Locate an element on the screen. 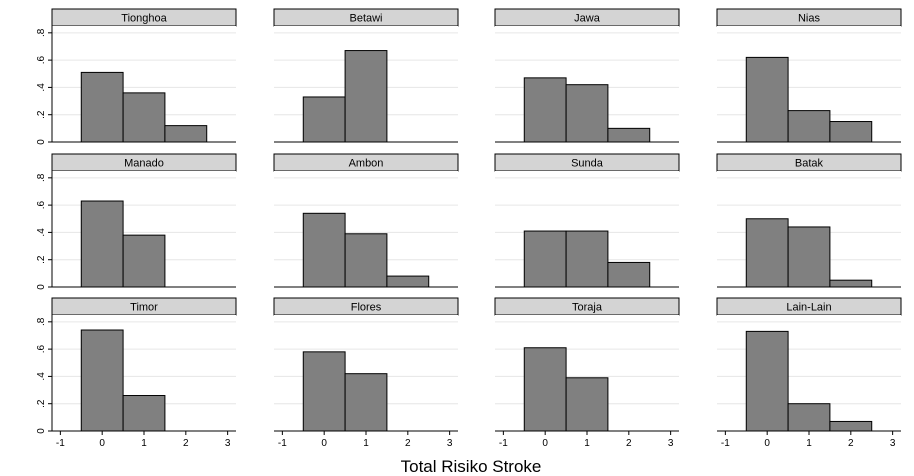 The height and width of the screenshot is (476, 914). panel-title: Toraja is located at coordinates (587, 308).